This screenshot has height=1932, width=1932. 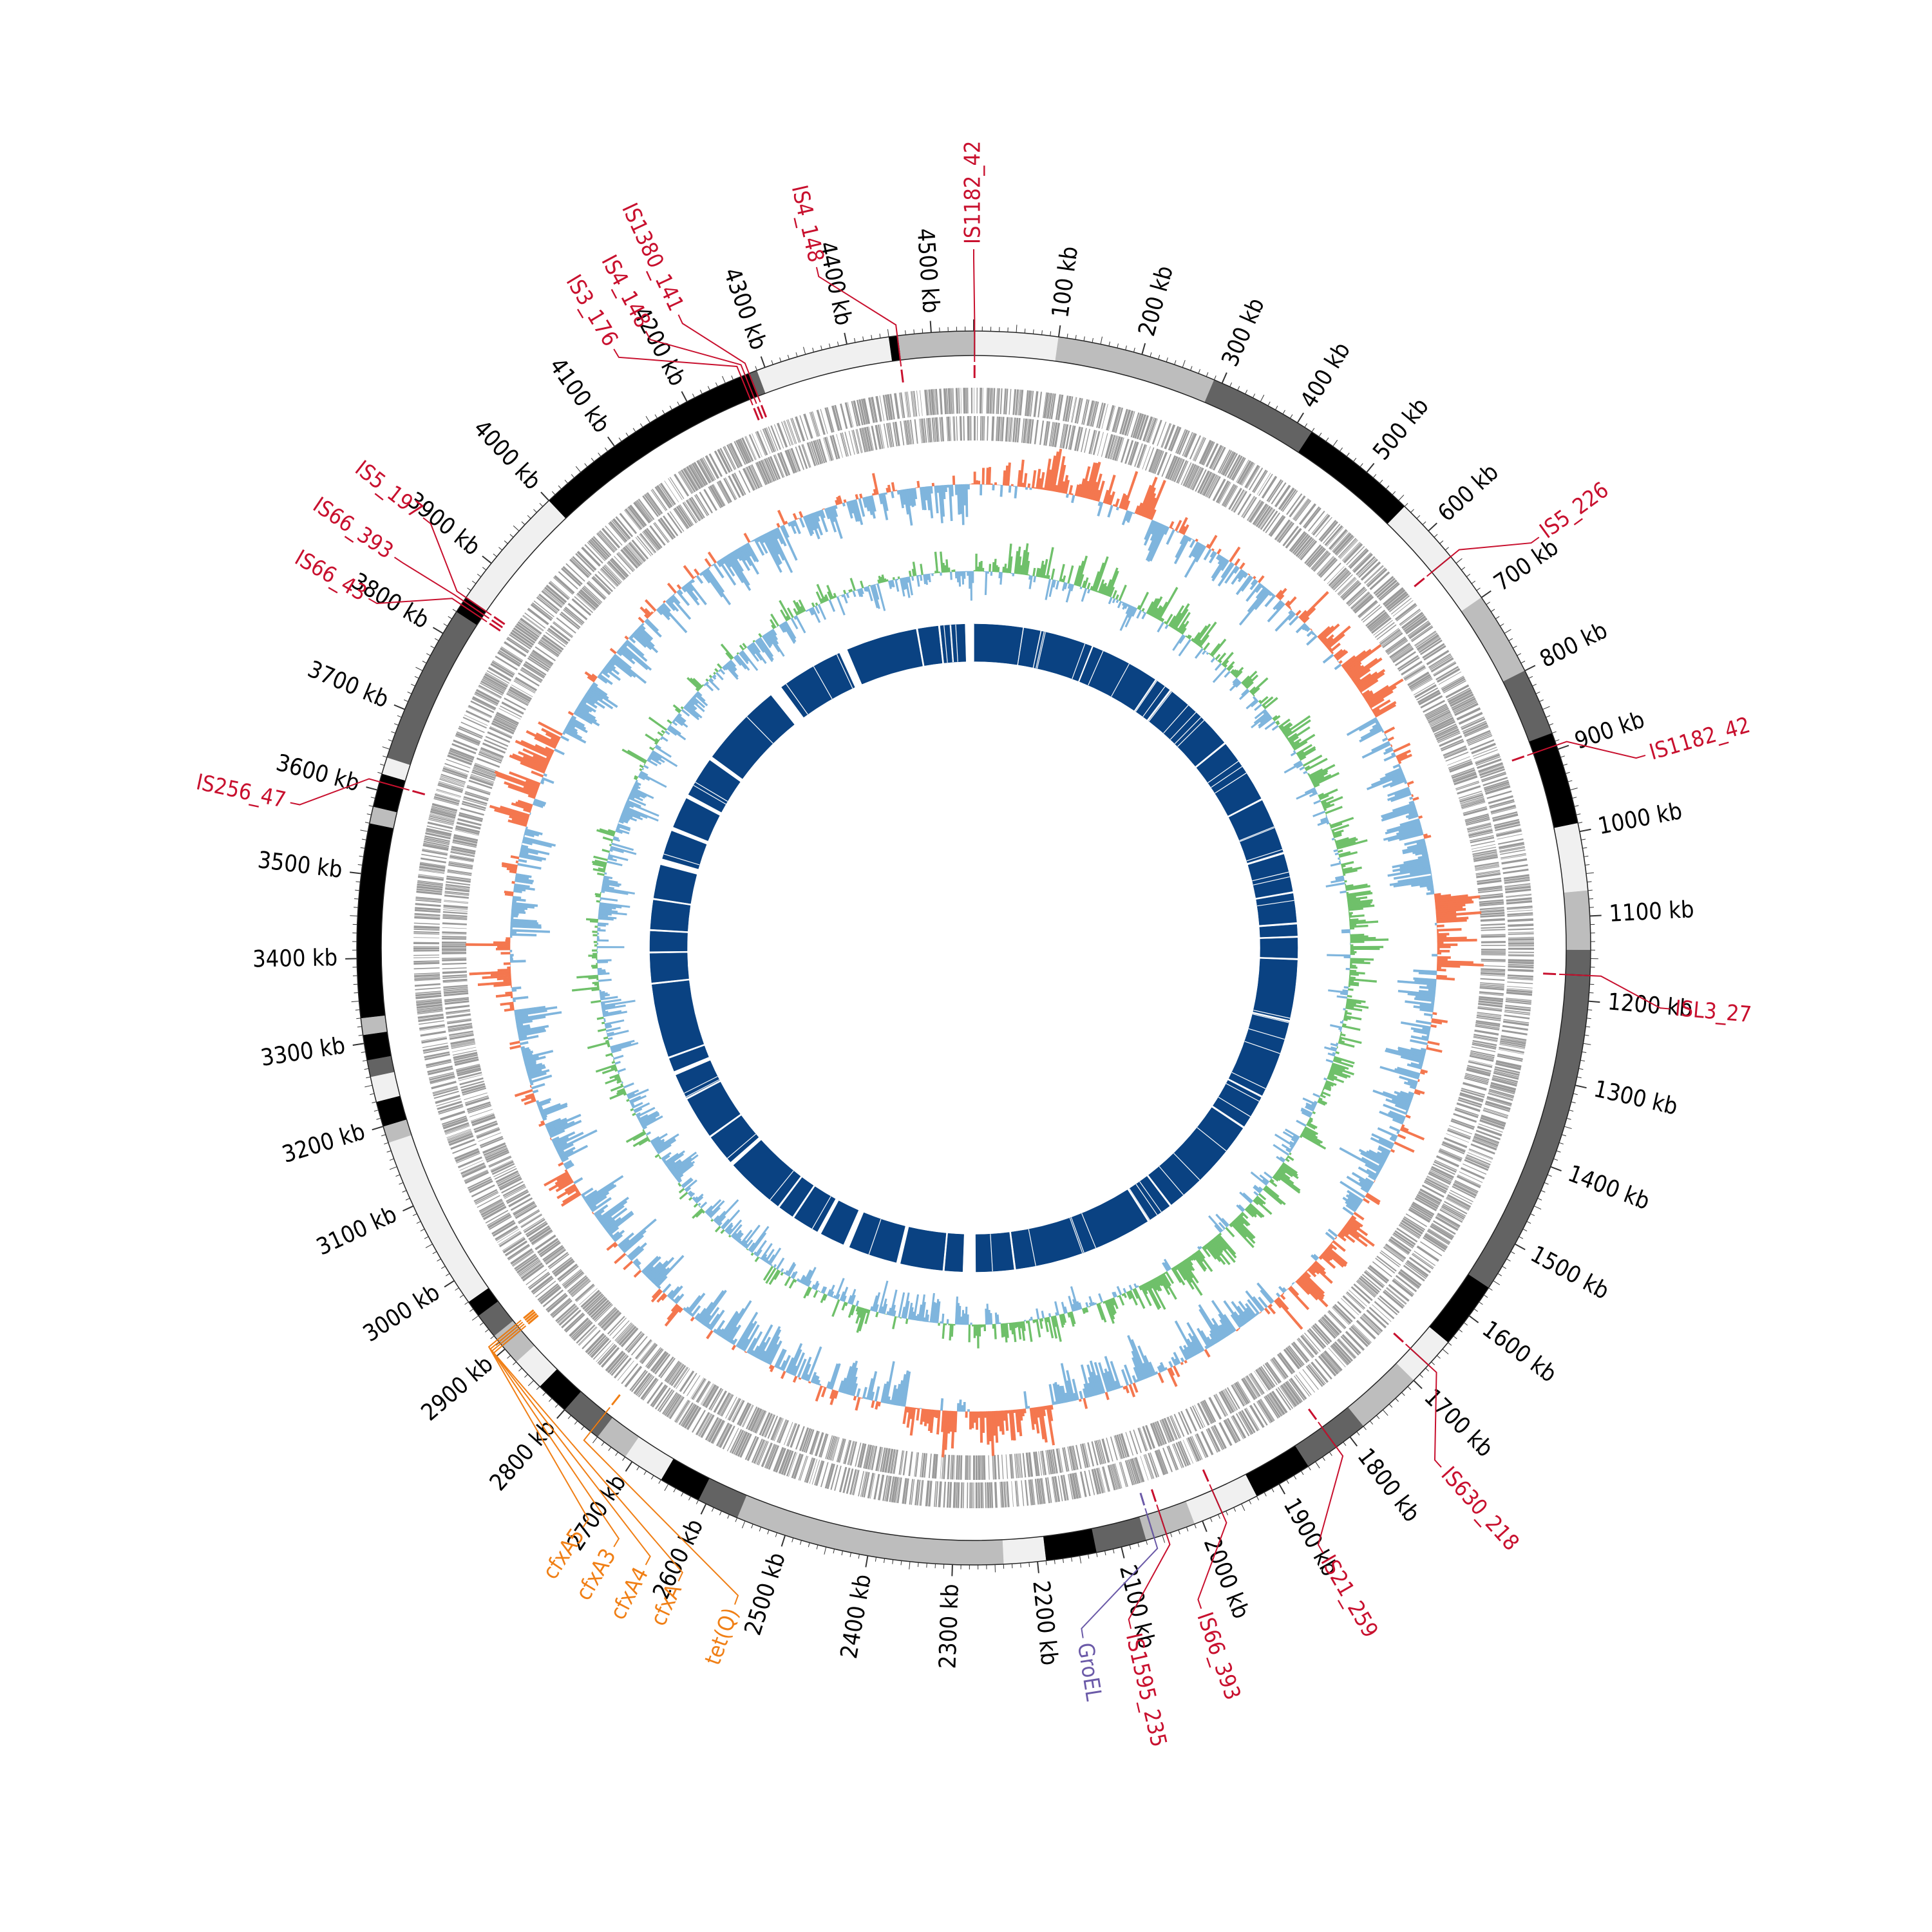 What do you see at coordinates (523, 1455) in the screenshot?
I see `tick-label: 2800 kb` at bounding box center [523, 1455].